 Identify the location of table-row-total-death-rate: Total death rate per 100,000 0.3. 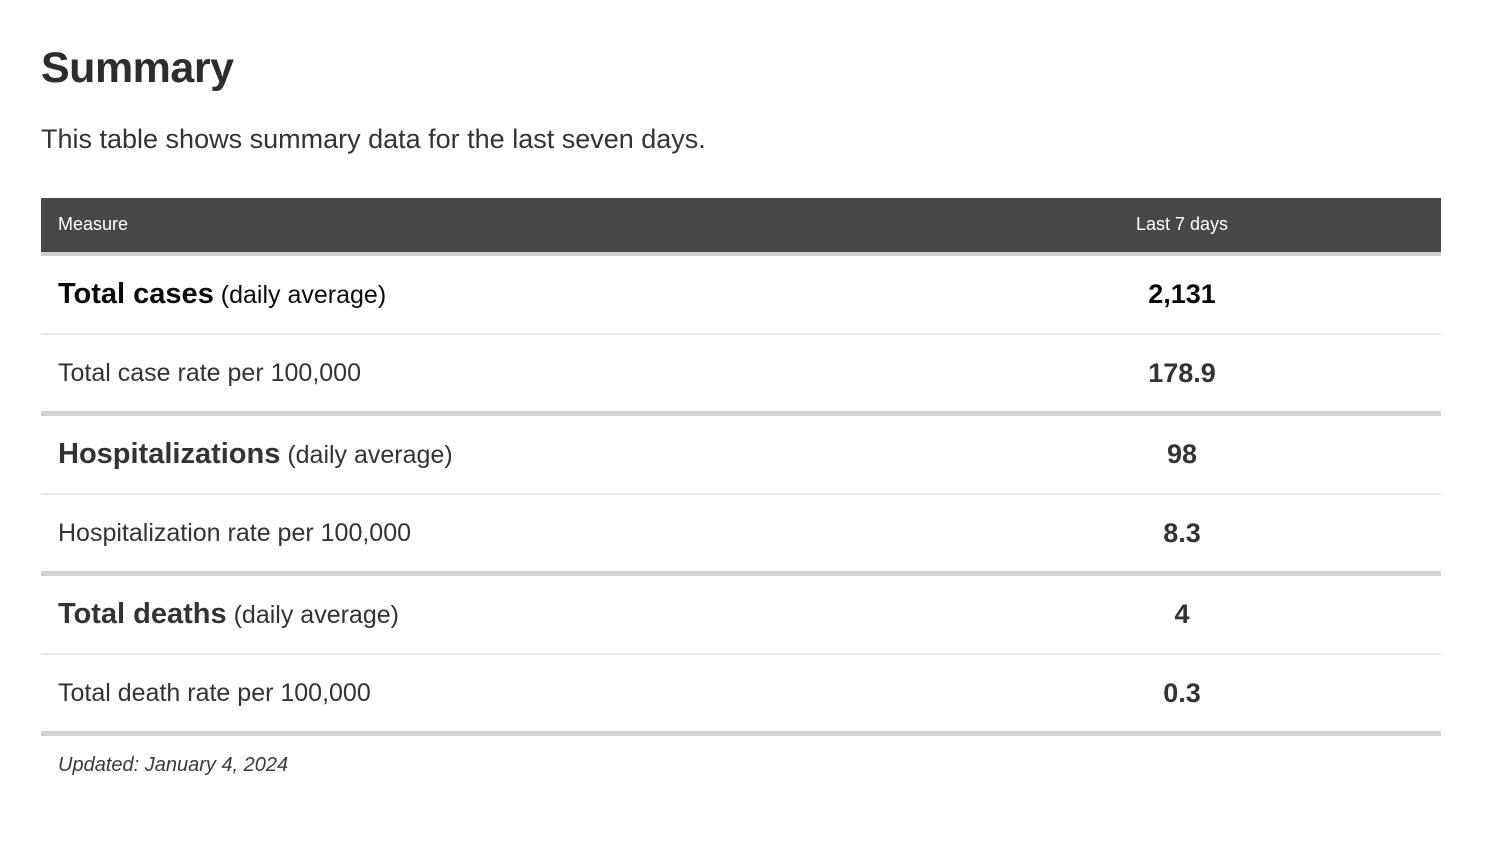
(741, 695).